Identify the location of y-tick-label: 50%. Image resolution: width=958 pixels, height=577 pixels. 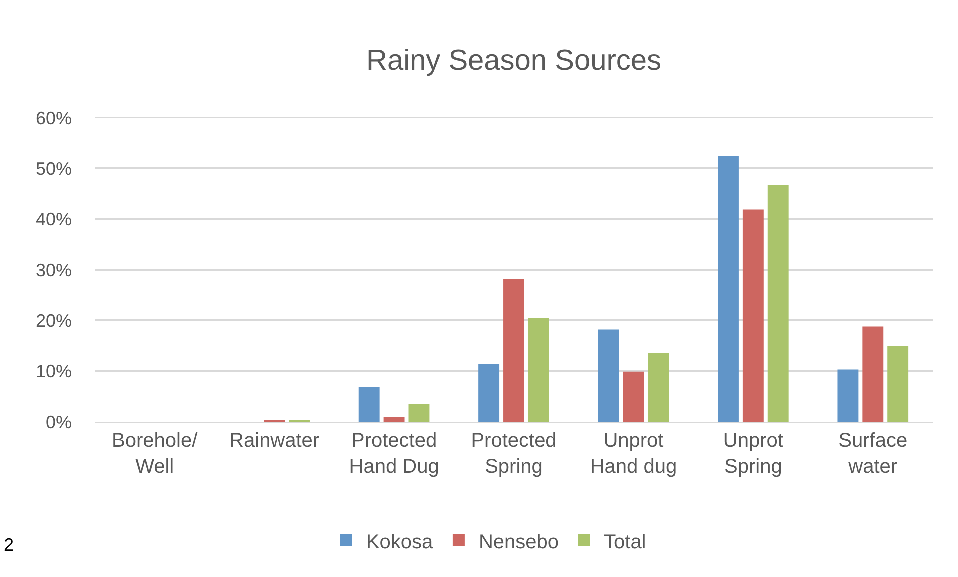
(54, 168).